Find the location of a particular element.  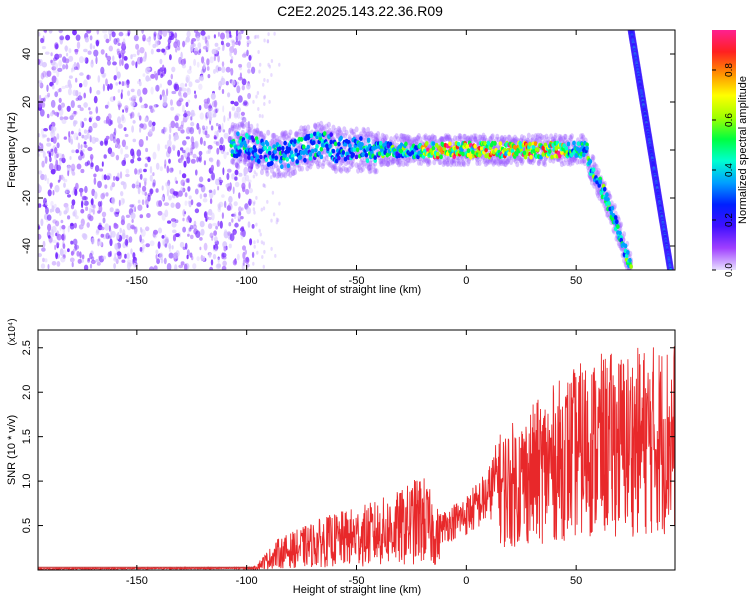

y-tick-label: 20 is located at coordinates (27, 102).